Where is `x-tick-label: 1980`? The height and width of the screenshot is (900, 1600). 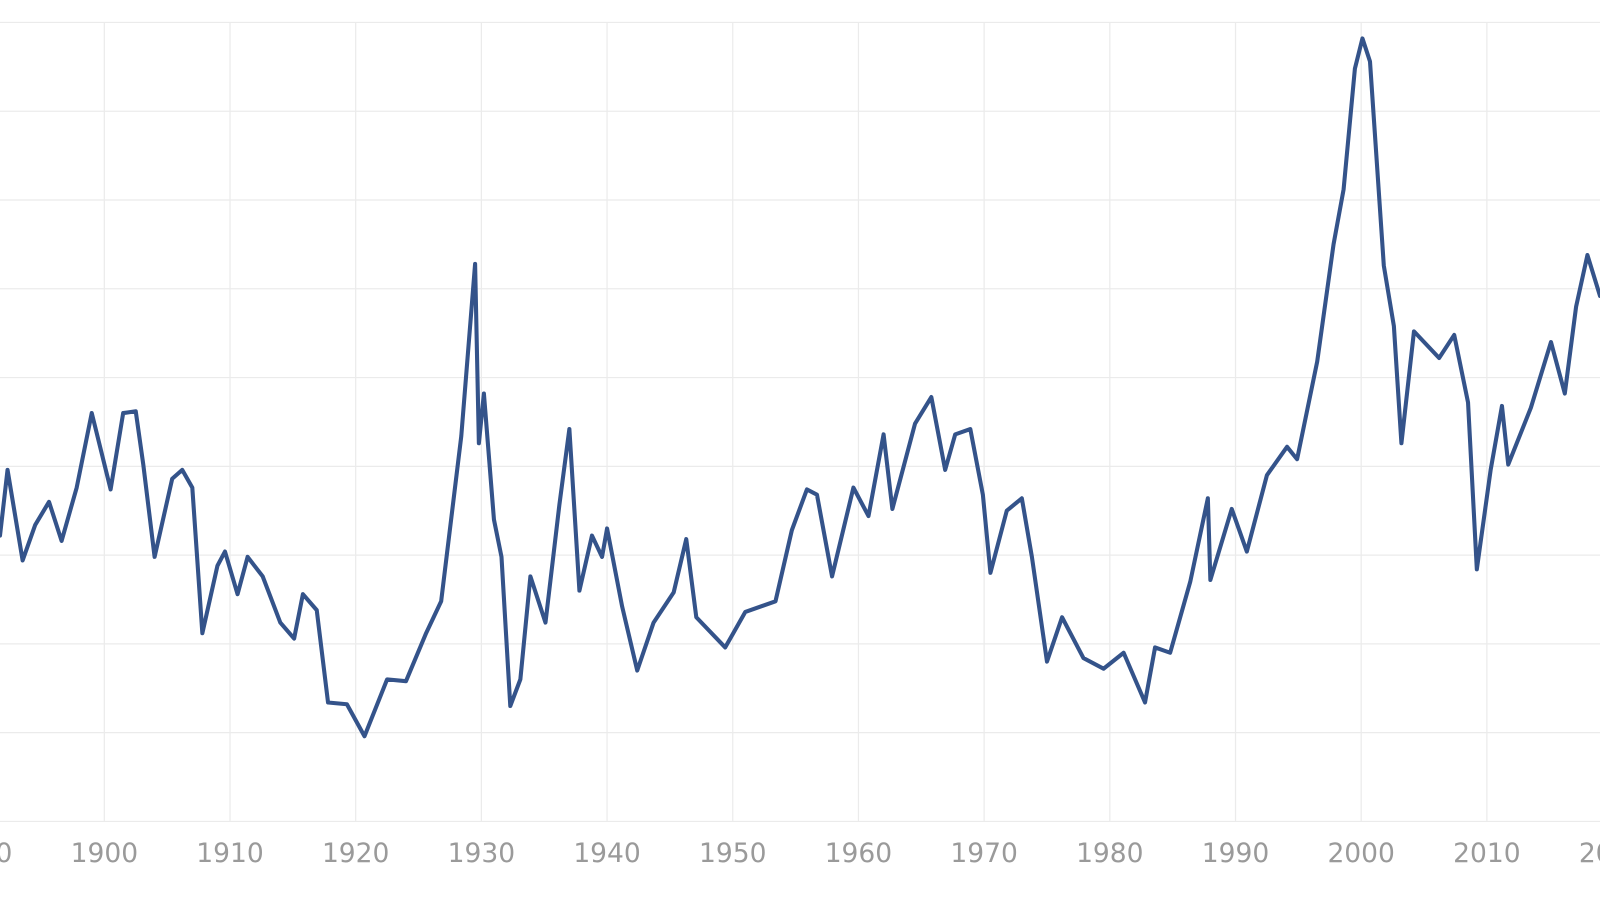 x-tick-label: 1980 is located at coordinates (1109, 853).